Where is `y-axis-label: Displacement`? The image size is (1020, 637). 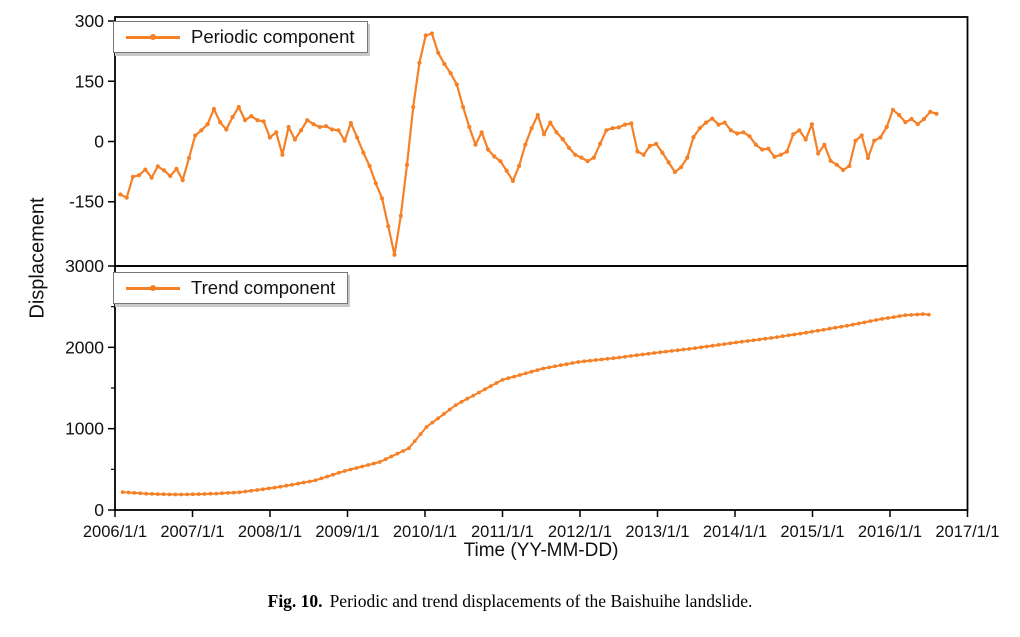 y-axis-label: Displacement is located at coordinates (37, 258).